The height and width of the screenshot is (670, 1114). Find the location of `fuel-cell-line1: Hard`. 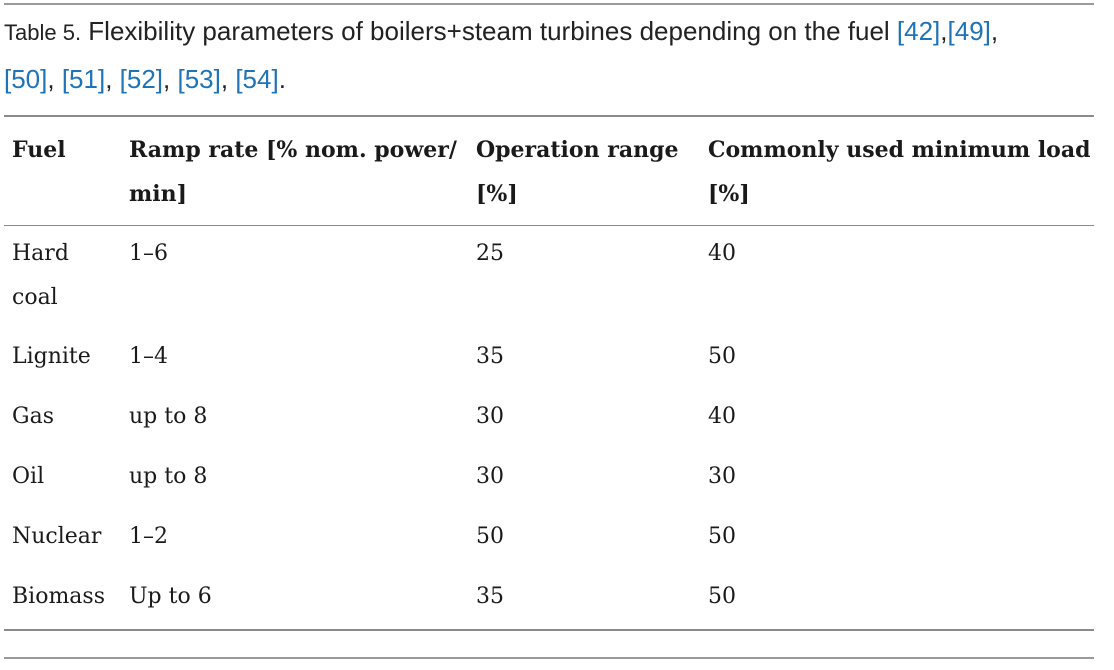

fuel-cell-line1: Hard is located at coordinates (40, 253).